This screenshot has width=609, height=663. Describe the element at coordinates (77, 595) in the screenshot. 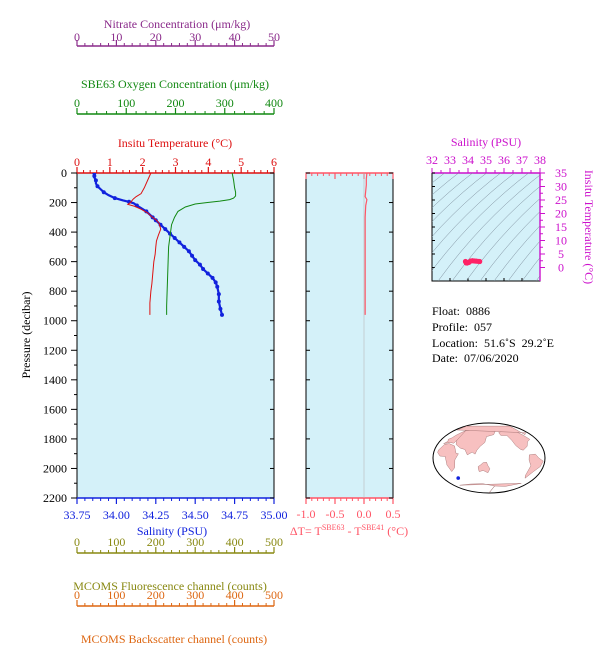

I see `backscatter-tick-label: 0` at that location.